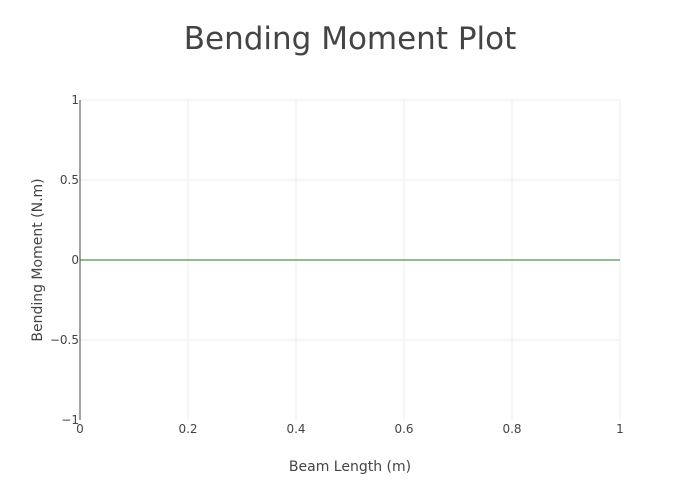  What do you see at coordinates (69, 180) in the screenshot?
I see `y-tick-label: 0.5` at bounding box center [69, 180].